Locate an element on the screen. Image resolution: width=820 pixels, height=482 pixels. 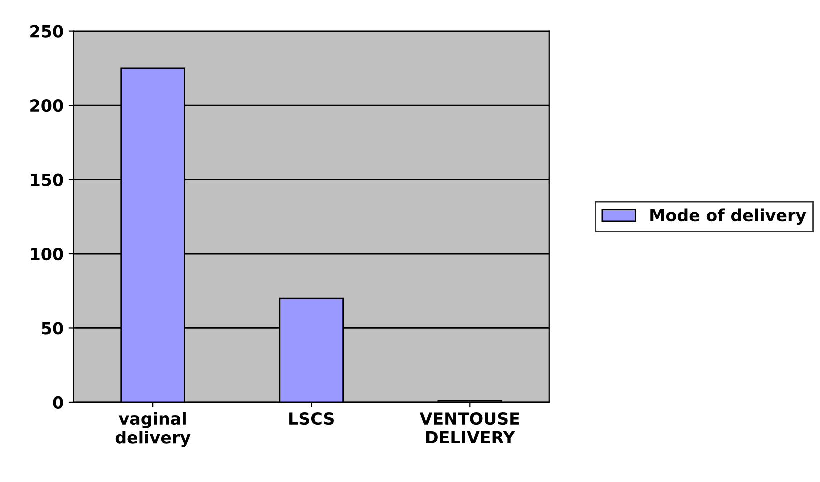
y-tick-label: 50 is located at coordinates (53, 328).